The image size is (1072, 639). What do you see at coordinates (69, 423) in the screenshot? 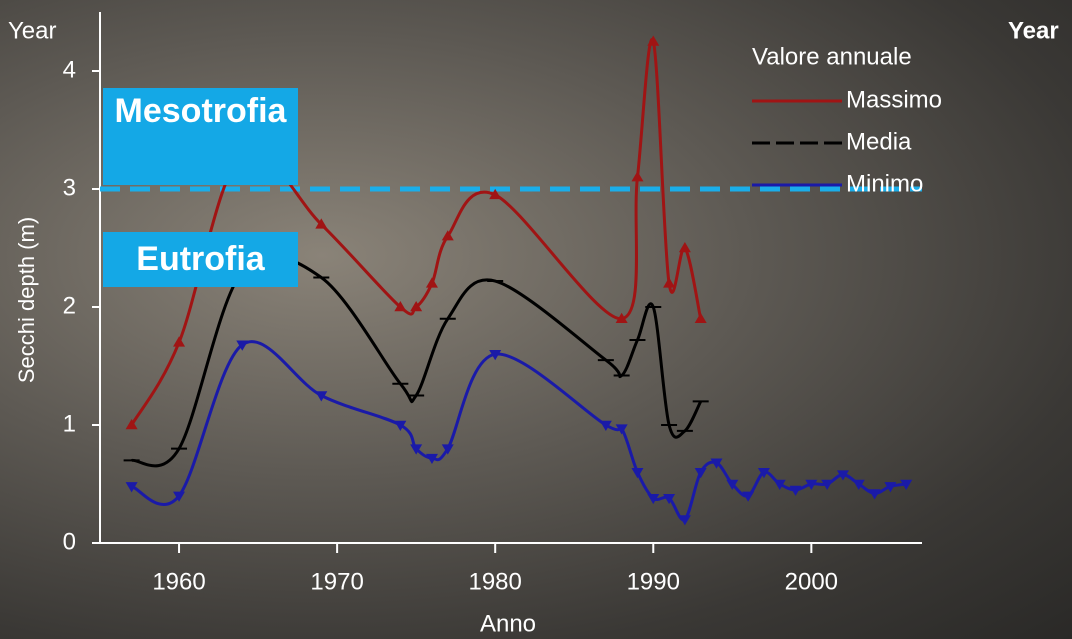
I see `y-tick-label: 1` at bounding box center [69, 423].